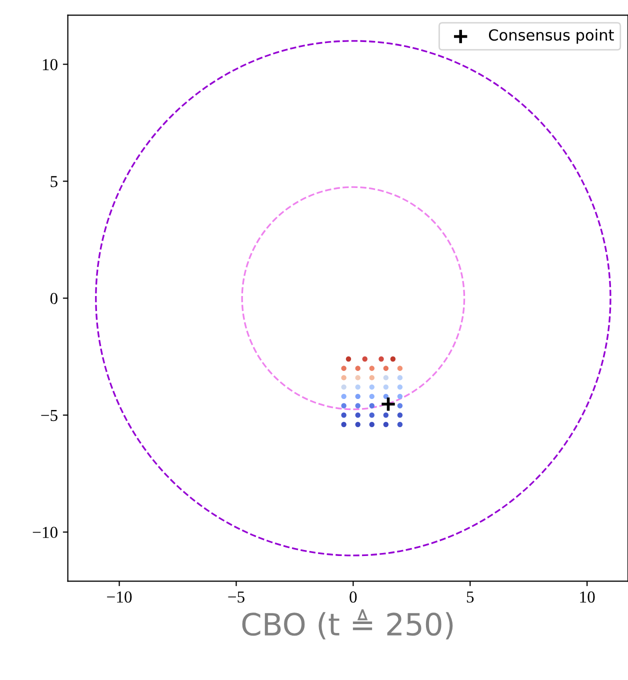 The width and height of the screenshot is (628, 680). What do you see at coordinates (50, 64) in the screenshot?
I see `y-tick-label: 10` at bounding box center [50, 64].